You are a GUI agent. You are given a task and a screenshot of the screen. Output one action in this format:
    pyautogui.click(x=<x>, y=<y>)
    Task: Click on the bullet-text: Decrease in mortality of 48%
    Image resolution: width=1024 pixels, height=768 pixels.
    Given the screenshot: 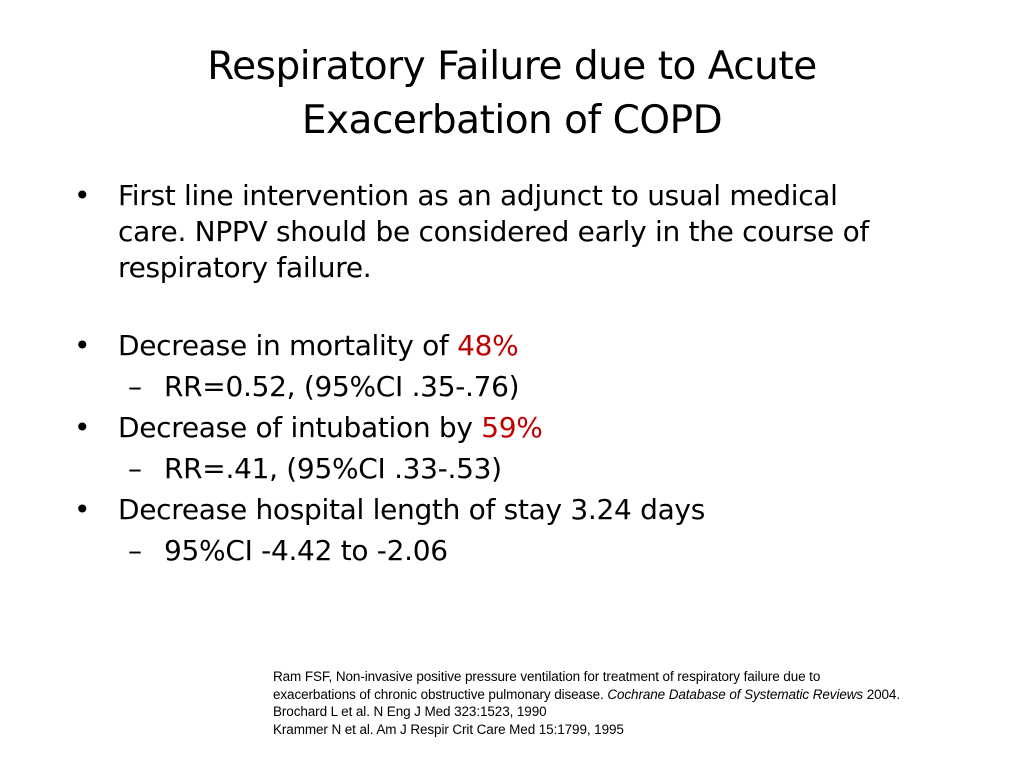 What is the action you would take?
    pyautogui.click(x=563, y=346)
    